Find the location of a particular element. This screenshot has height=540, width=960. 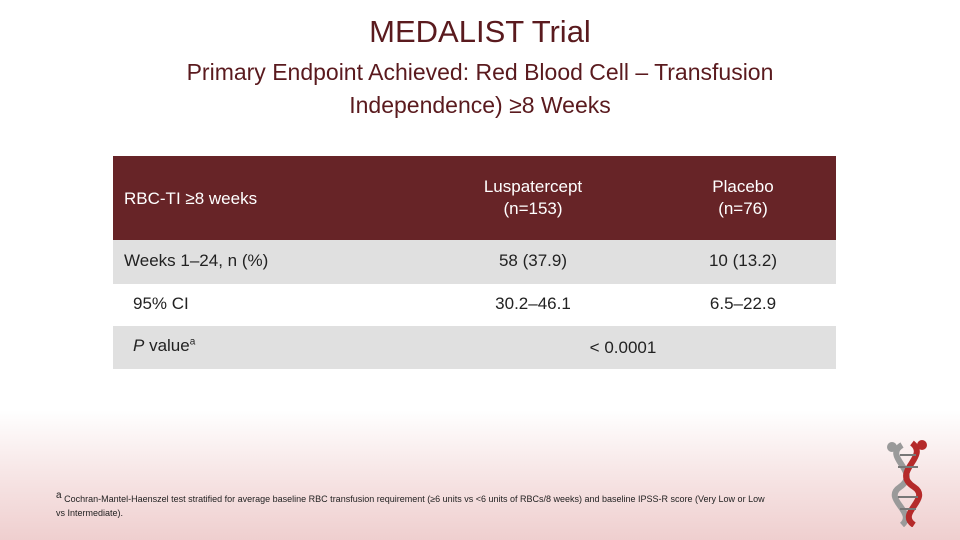

table-row: 95% CI 30.2–46.1 6.5–22.9 is located at coordinates (474, 305).